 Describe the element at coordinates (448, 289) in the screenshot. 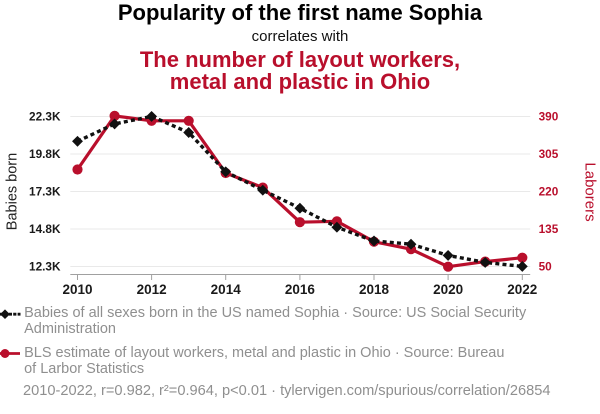

I see `svg-text: 2020` at that location.